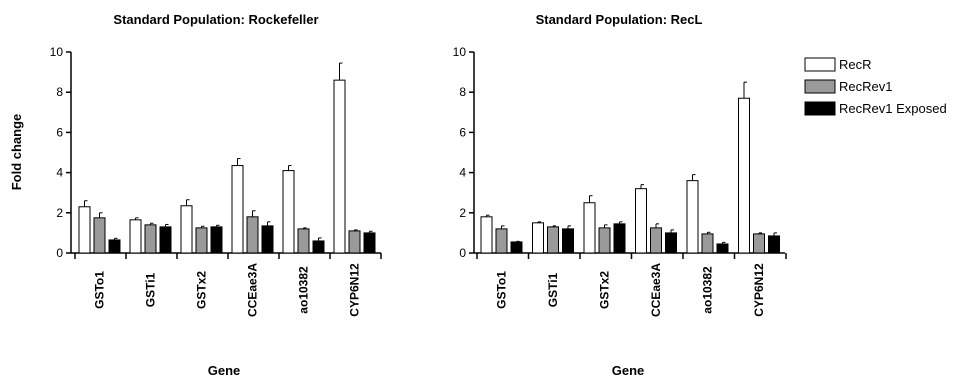  Describe the element at coordinates (893, 108) in the screenshot. I see `legend-label: RecRev1 Exposed` at that location.